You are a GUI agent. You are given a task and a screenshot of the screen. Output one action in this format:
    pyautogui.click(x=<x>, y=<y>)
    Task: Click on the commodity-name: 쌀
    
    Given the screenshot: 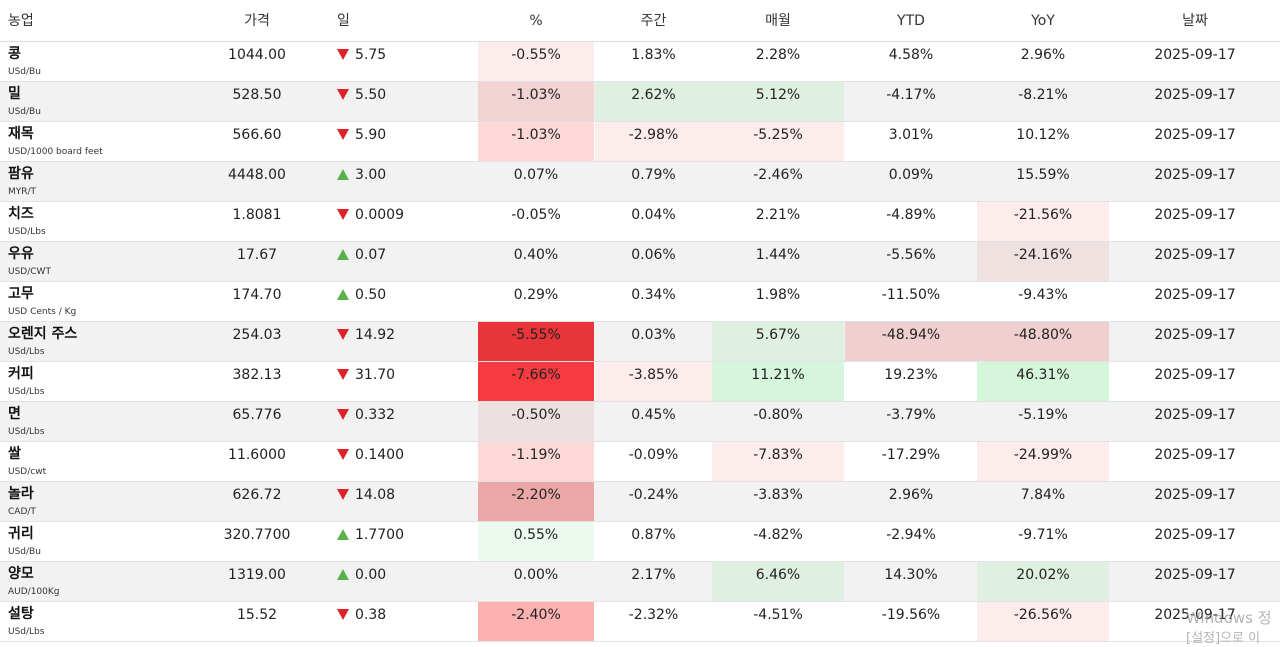 What is the action you would take?
    pyautogui.click(x=14, y=454)
    